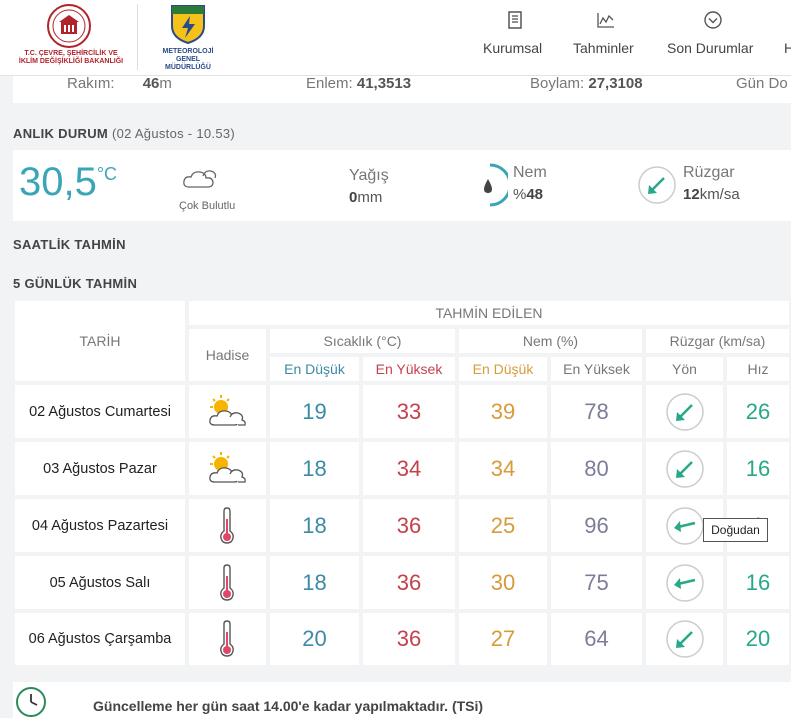  I want to click on row-hum-low: 27, so click(503, 639).